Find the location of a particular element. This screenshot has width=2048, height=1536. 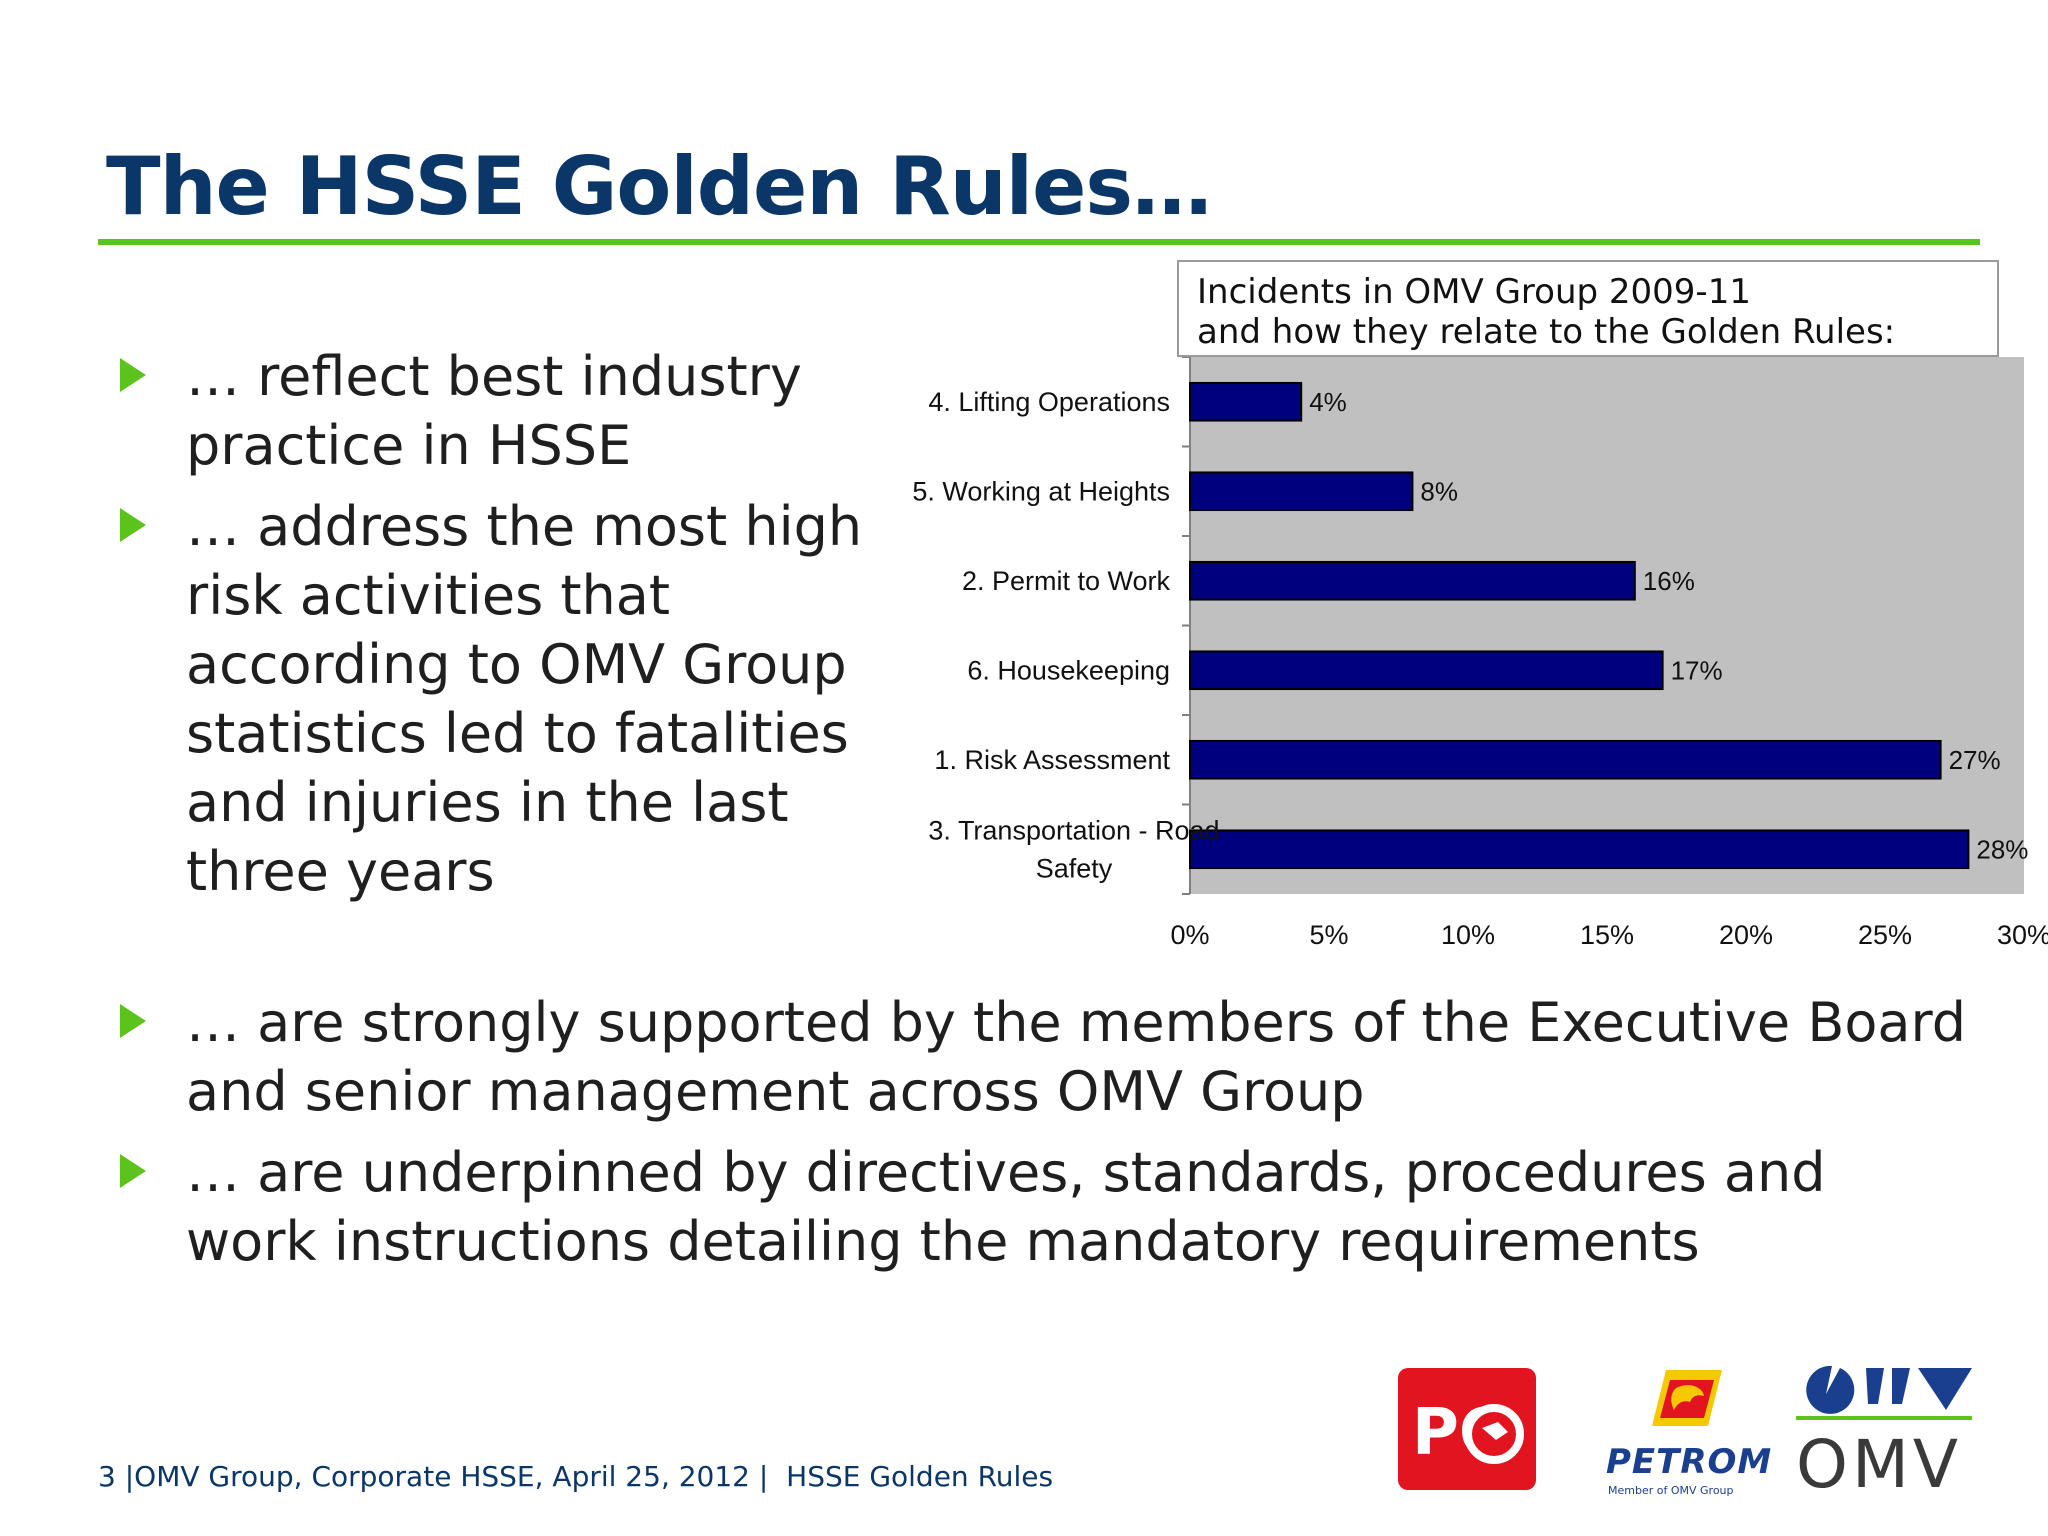

category-label: 4. Lifting Operations is located at coordinates (1049, 402).